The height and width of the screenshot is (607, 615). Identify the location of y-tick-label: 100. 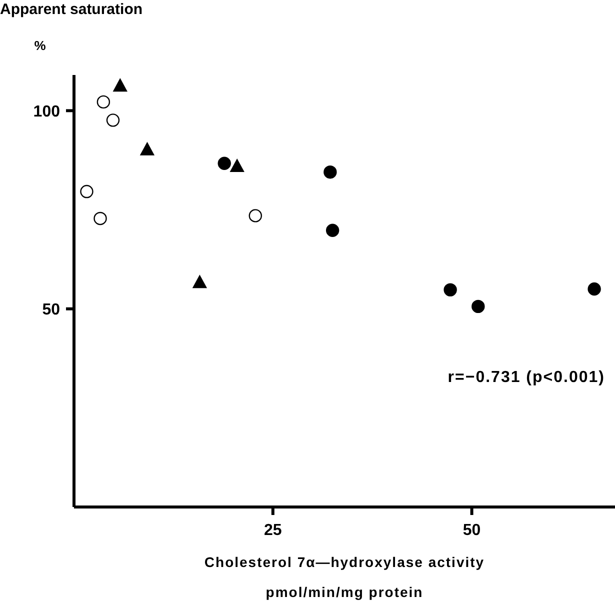
(46, 111).